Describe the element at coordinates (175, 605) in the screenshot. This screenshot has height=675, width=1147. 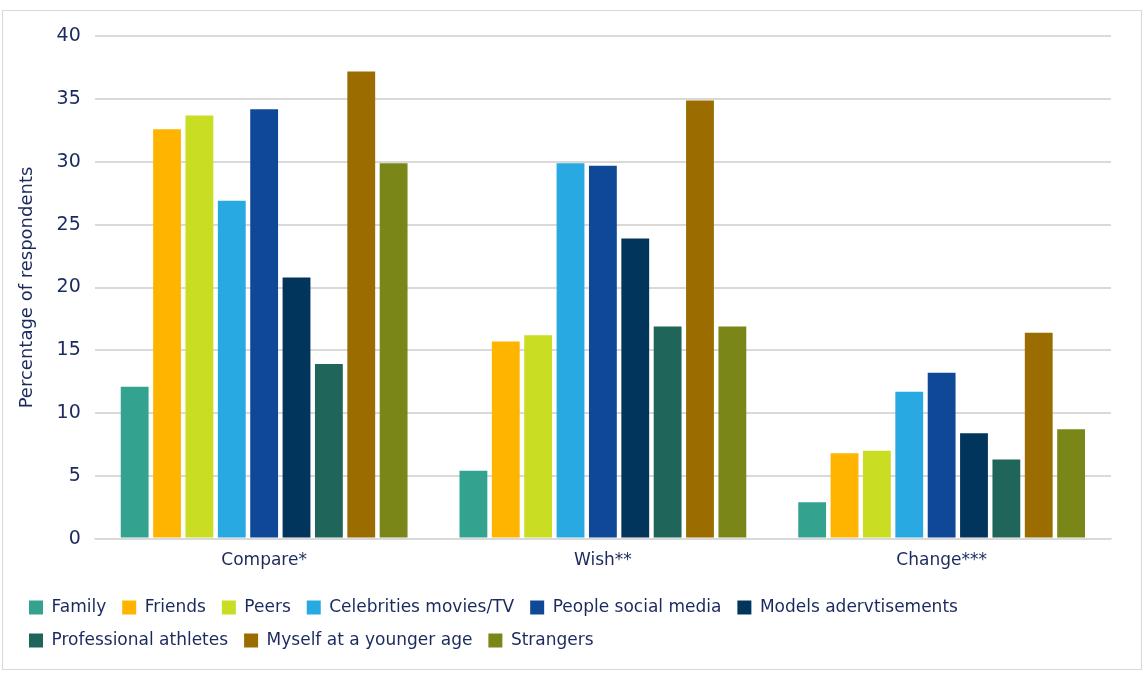
I see `legend-label: Friends` at that location.